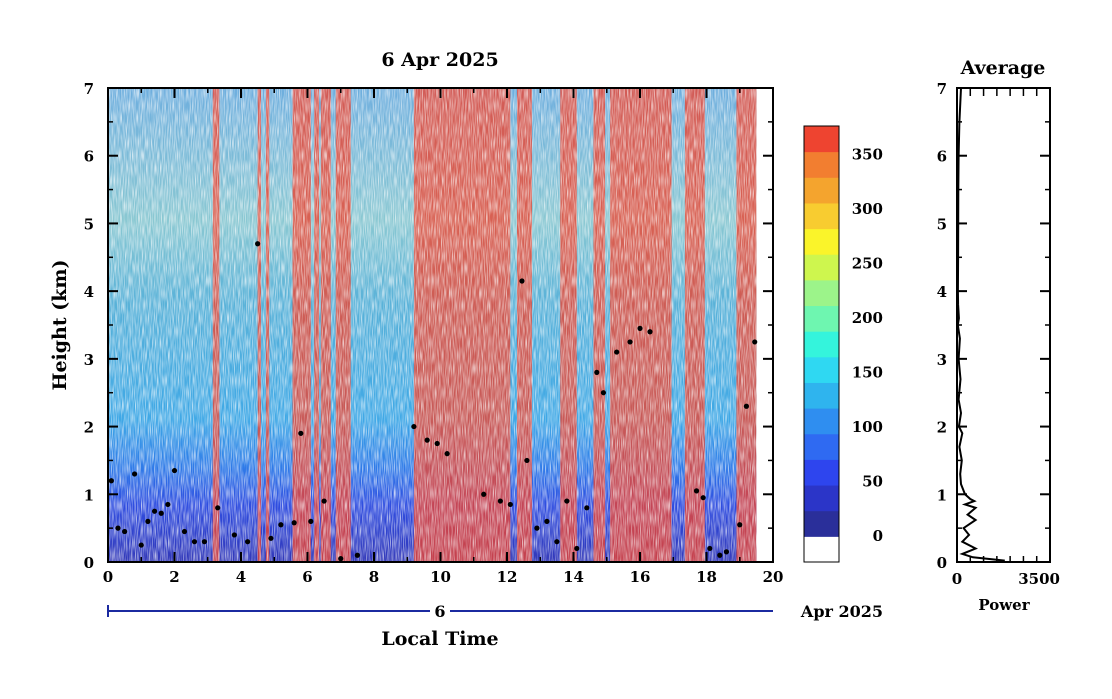 This screenshot has height=699, width=1112. Describe the element at coordinates (773, 577) in the screenshot. I see `x-tick-label: 20` at that location.